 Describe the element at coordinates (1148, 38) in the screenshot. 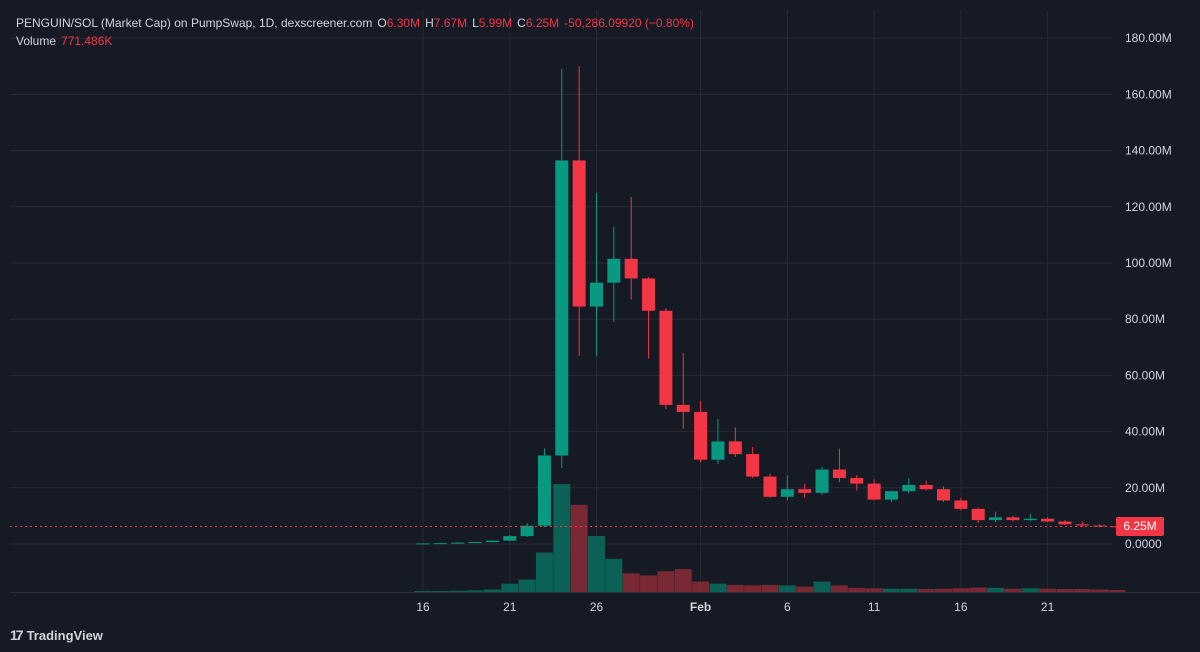

I see `y-tick-label: 180.00M` at that location.